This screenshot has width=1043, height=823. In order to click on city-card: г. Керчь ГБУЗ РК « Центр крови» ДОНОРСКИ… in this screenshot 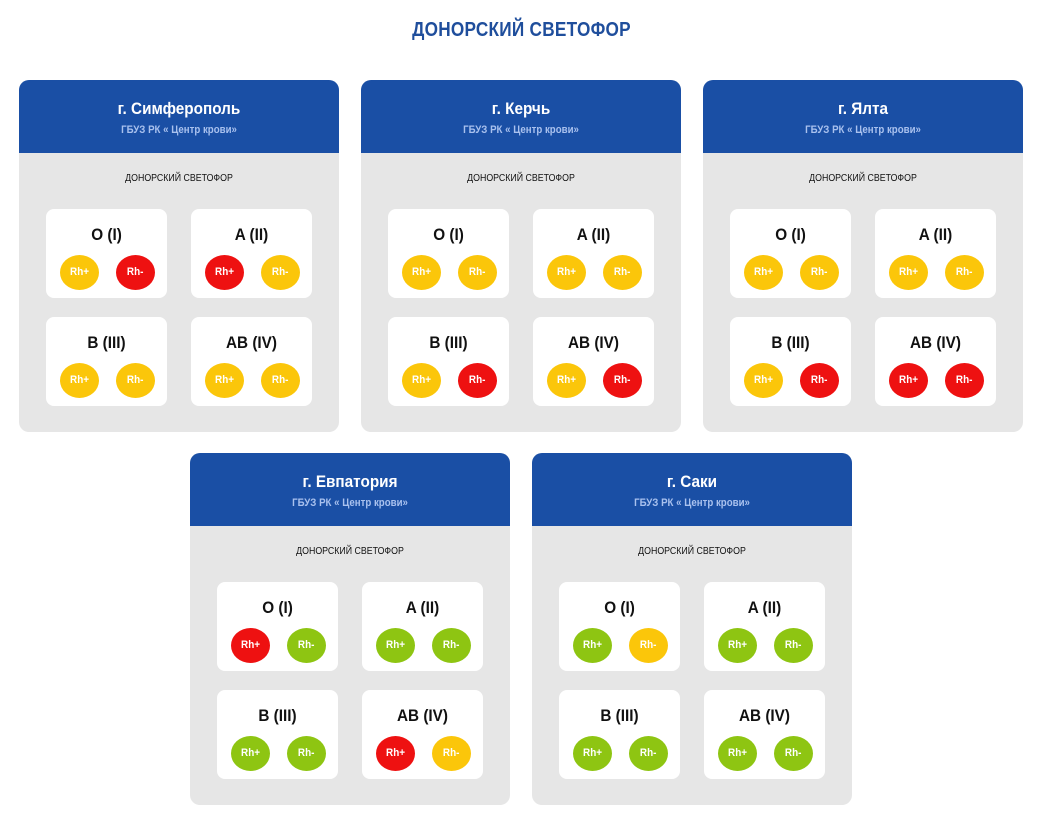, I will do `click(521, 256)`.